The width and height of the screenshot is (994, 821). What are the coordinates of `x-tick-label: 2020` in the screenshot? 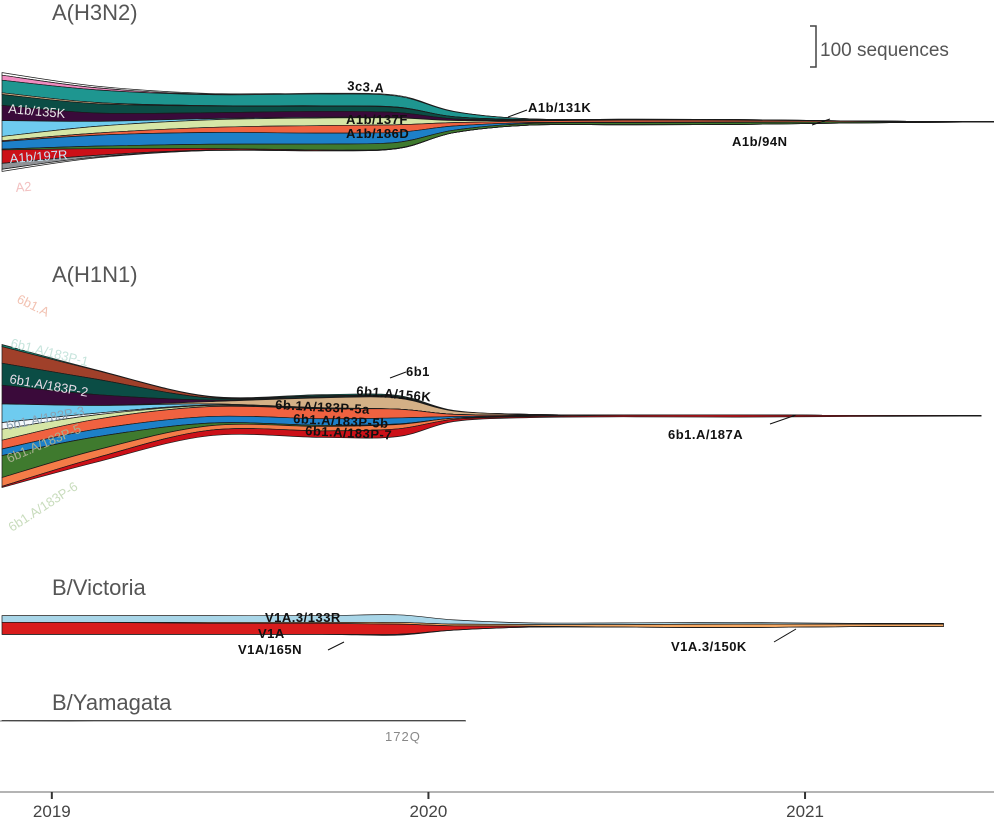 It's located at (429, 811).